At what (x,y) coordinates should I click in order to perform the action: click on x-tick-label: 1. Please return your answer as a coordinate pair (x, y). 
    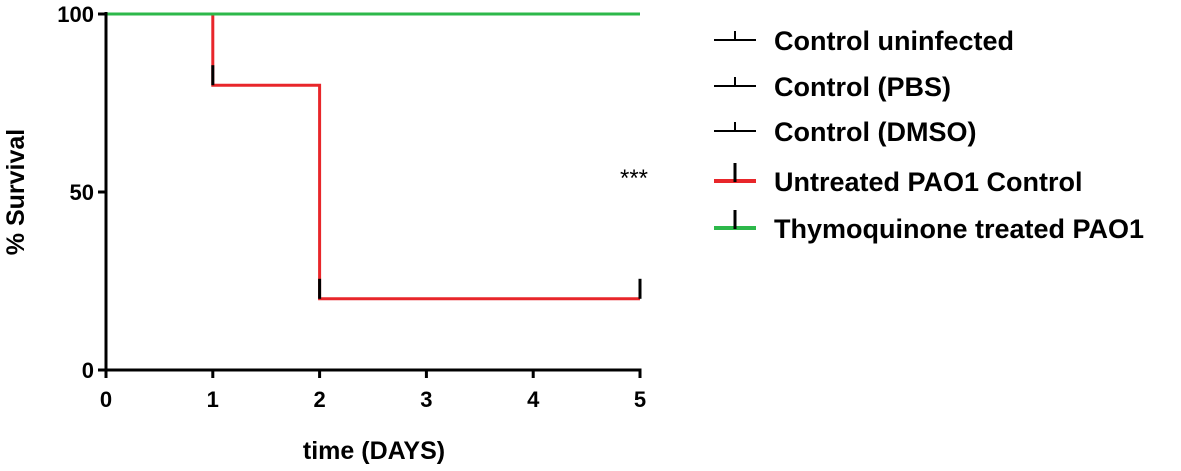
    Looking at the image, I should click on (213, 399).